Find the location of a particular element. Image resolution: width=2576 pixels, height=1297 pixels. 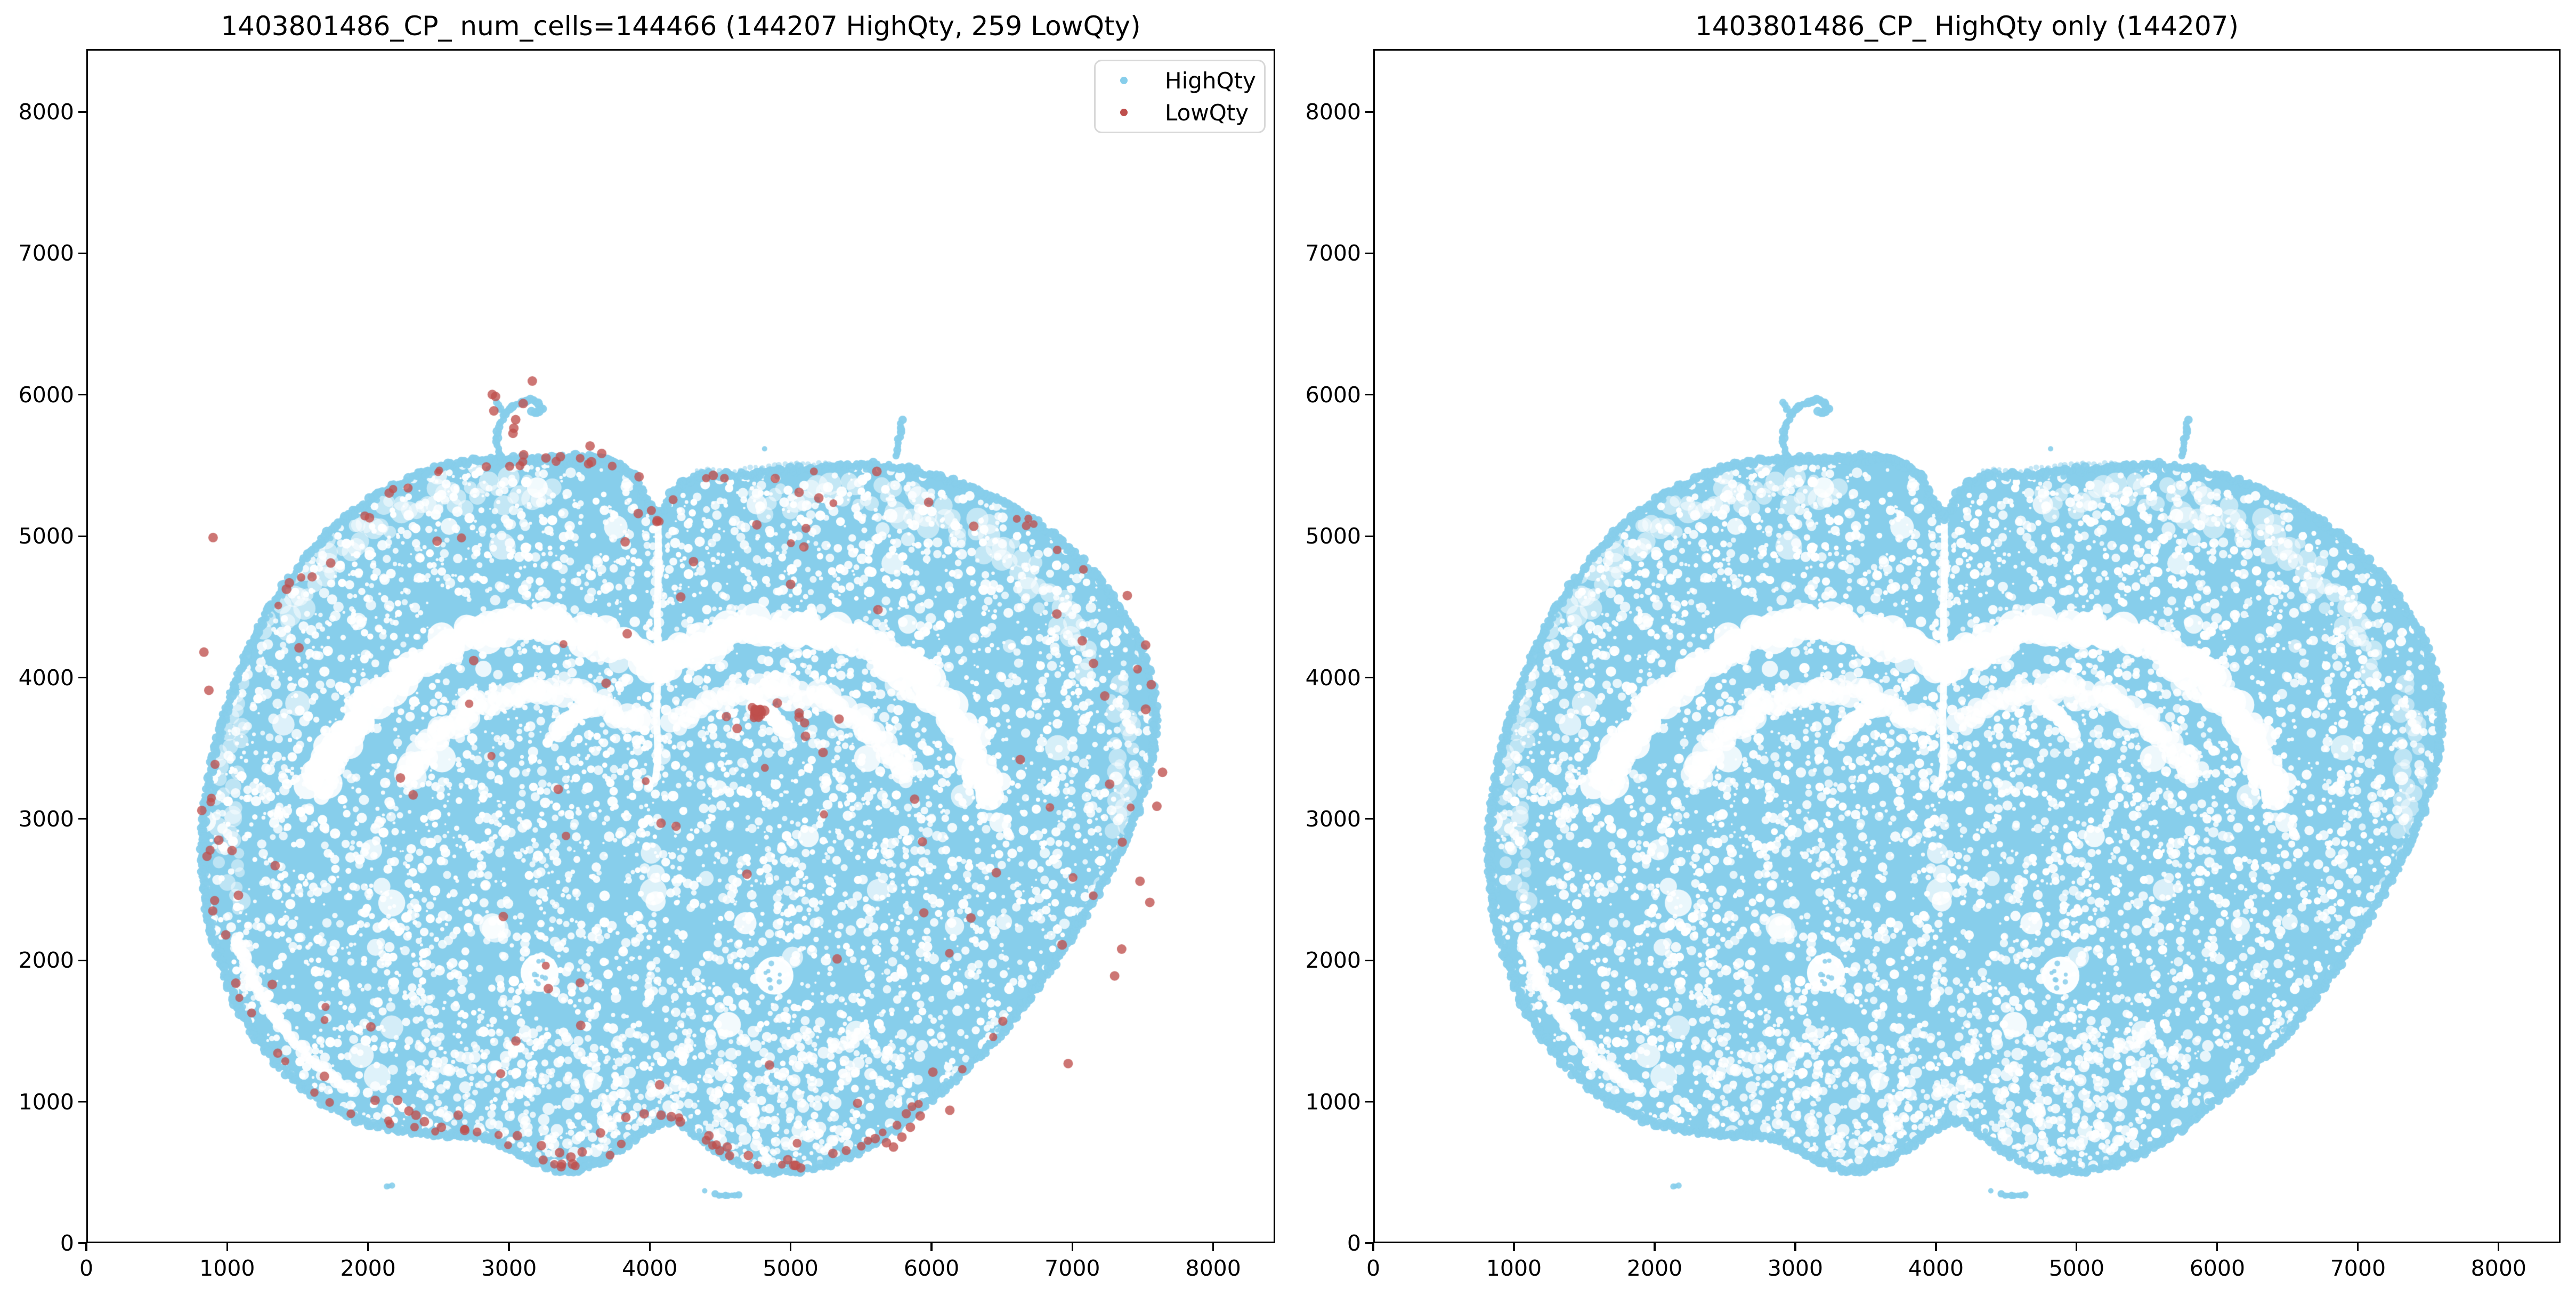

legend-row-highqty: HighQty is located at coordinates (1180, 80).